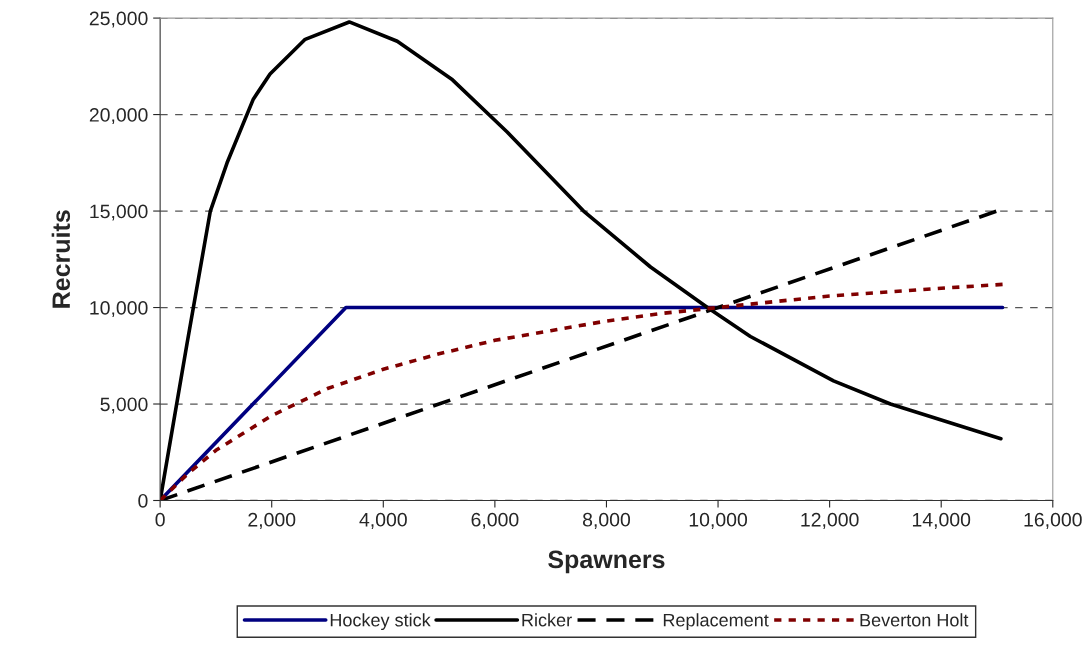 The height and width of the screenshot is (670, 1082). What do you see at coordinates (914, 620) in the screenshot?
I see `legend-label: Beverton Holt` at bounding box center [914, 620].